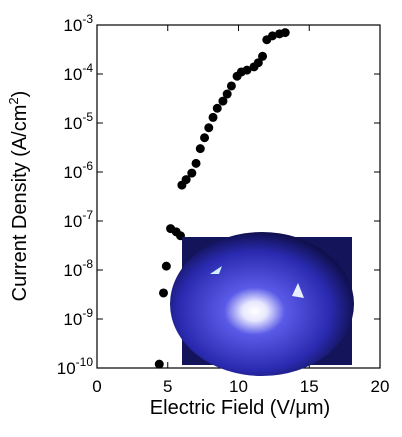  I want to click on y-tick-exponent: -8, so click(87, 264).